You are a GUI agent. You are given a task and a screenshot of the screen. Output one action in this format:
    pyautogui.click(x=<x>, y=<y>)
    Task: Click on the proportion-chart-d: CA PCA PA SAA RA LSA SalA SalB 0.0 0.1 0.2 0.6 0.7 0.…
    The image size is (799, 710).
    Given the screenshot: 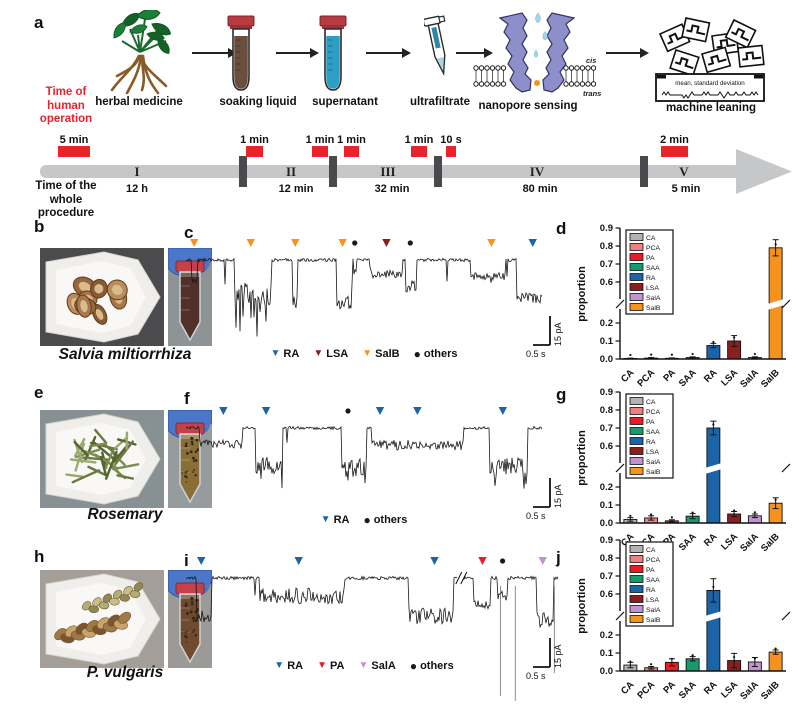 What is the action you would take?
    pyautogui.click(x=683, y=306)
    